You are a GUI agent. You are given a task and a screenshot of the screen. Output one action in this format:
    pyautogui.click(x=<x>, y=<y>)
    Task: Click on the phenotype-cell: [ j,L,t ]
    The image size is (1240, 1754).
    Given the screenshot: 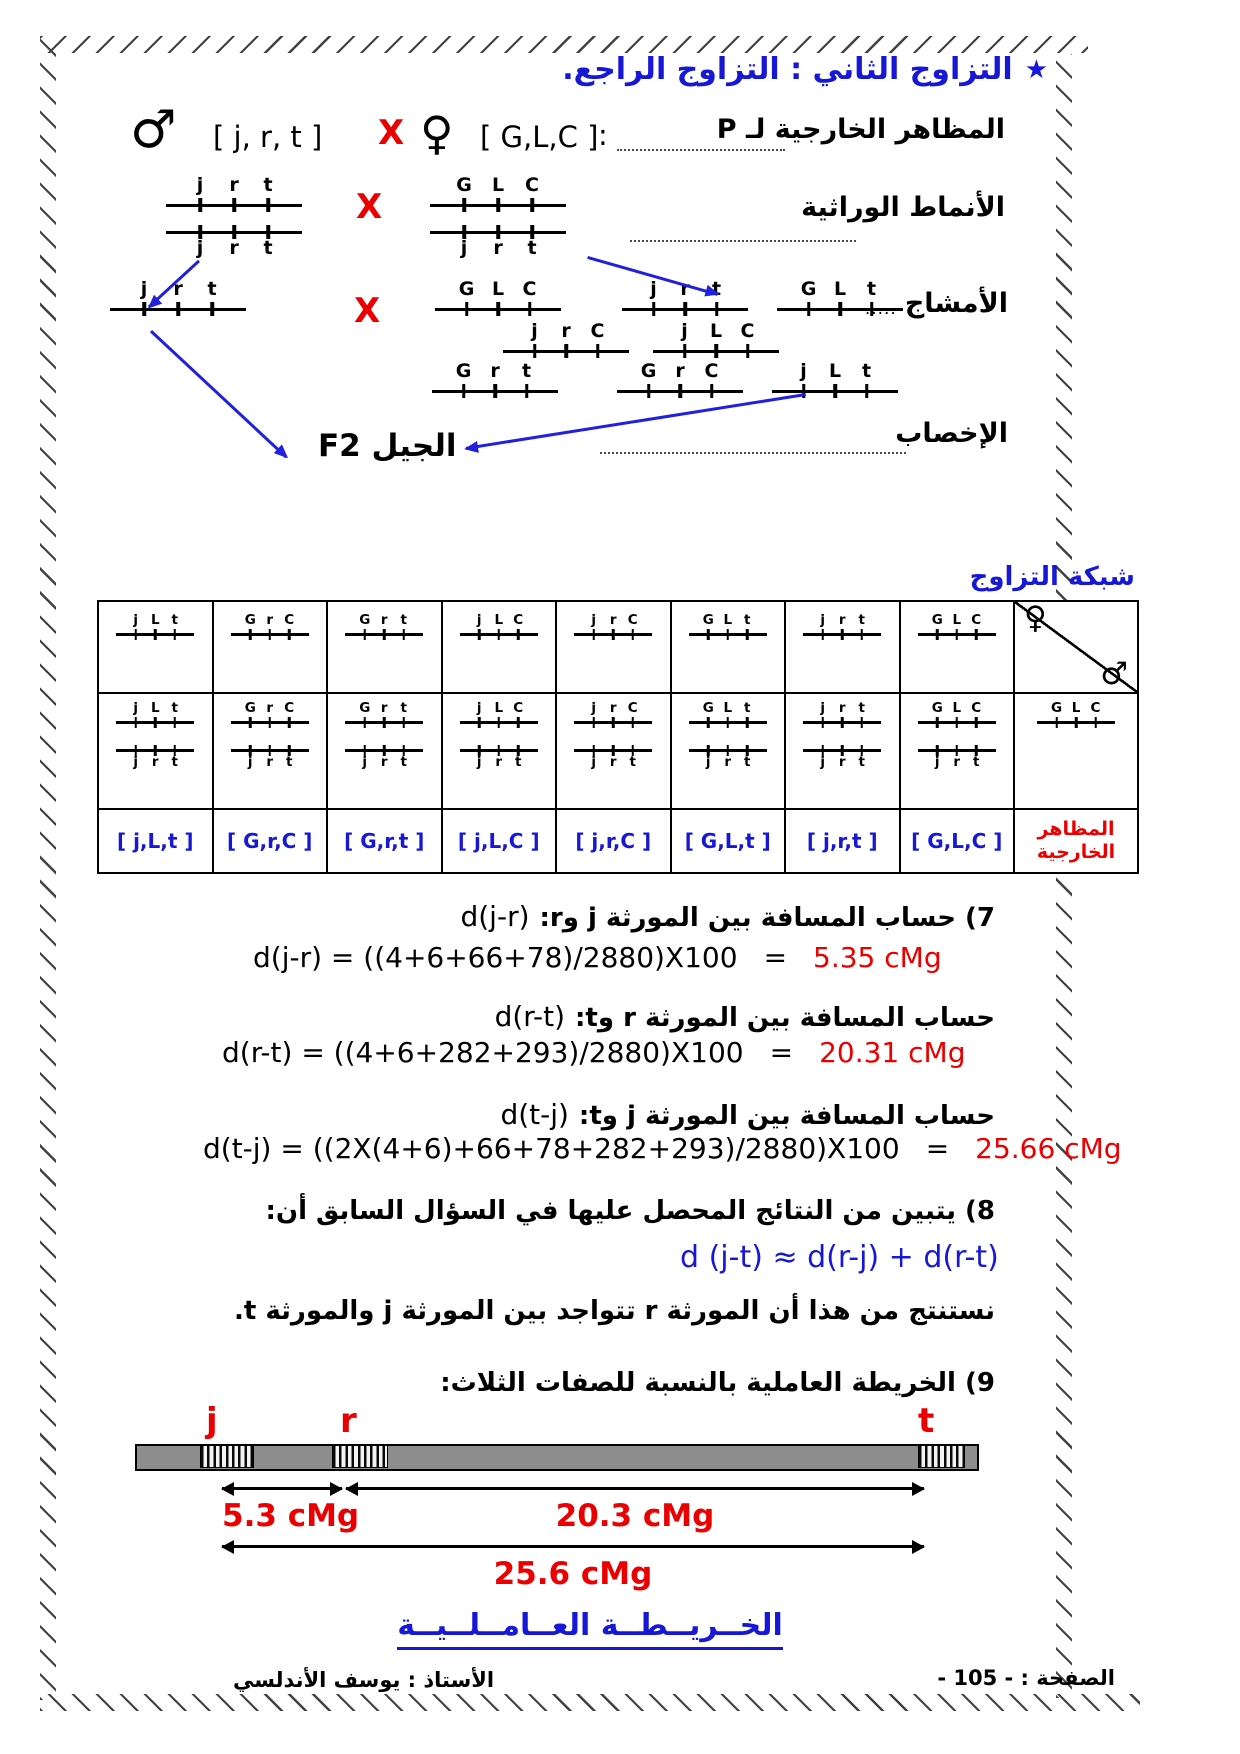 What is the action you would take?
    pyautogui.click(x=155, y=841)
    